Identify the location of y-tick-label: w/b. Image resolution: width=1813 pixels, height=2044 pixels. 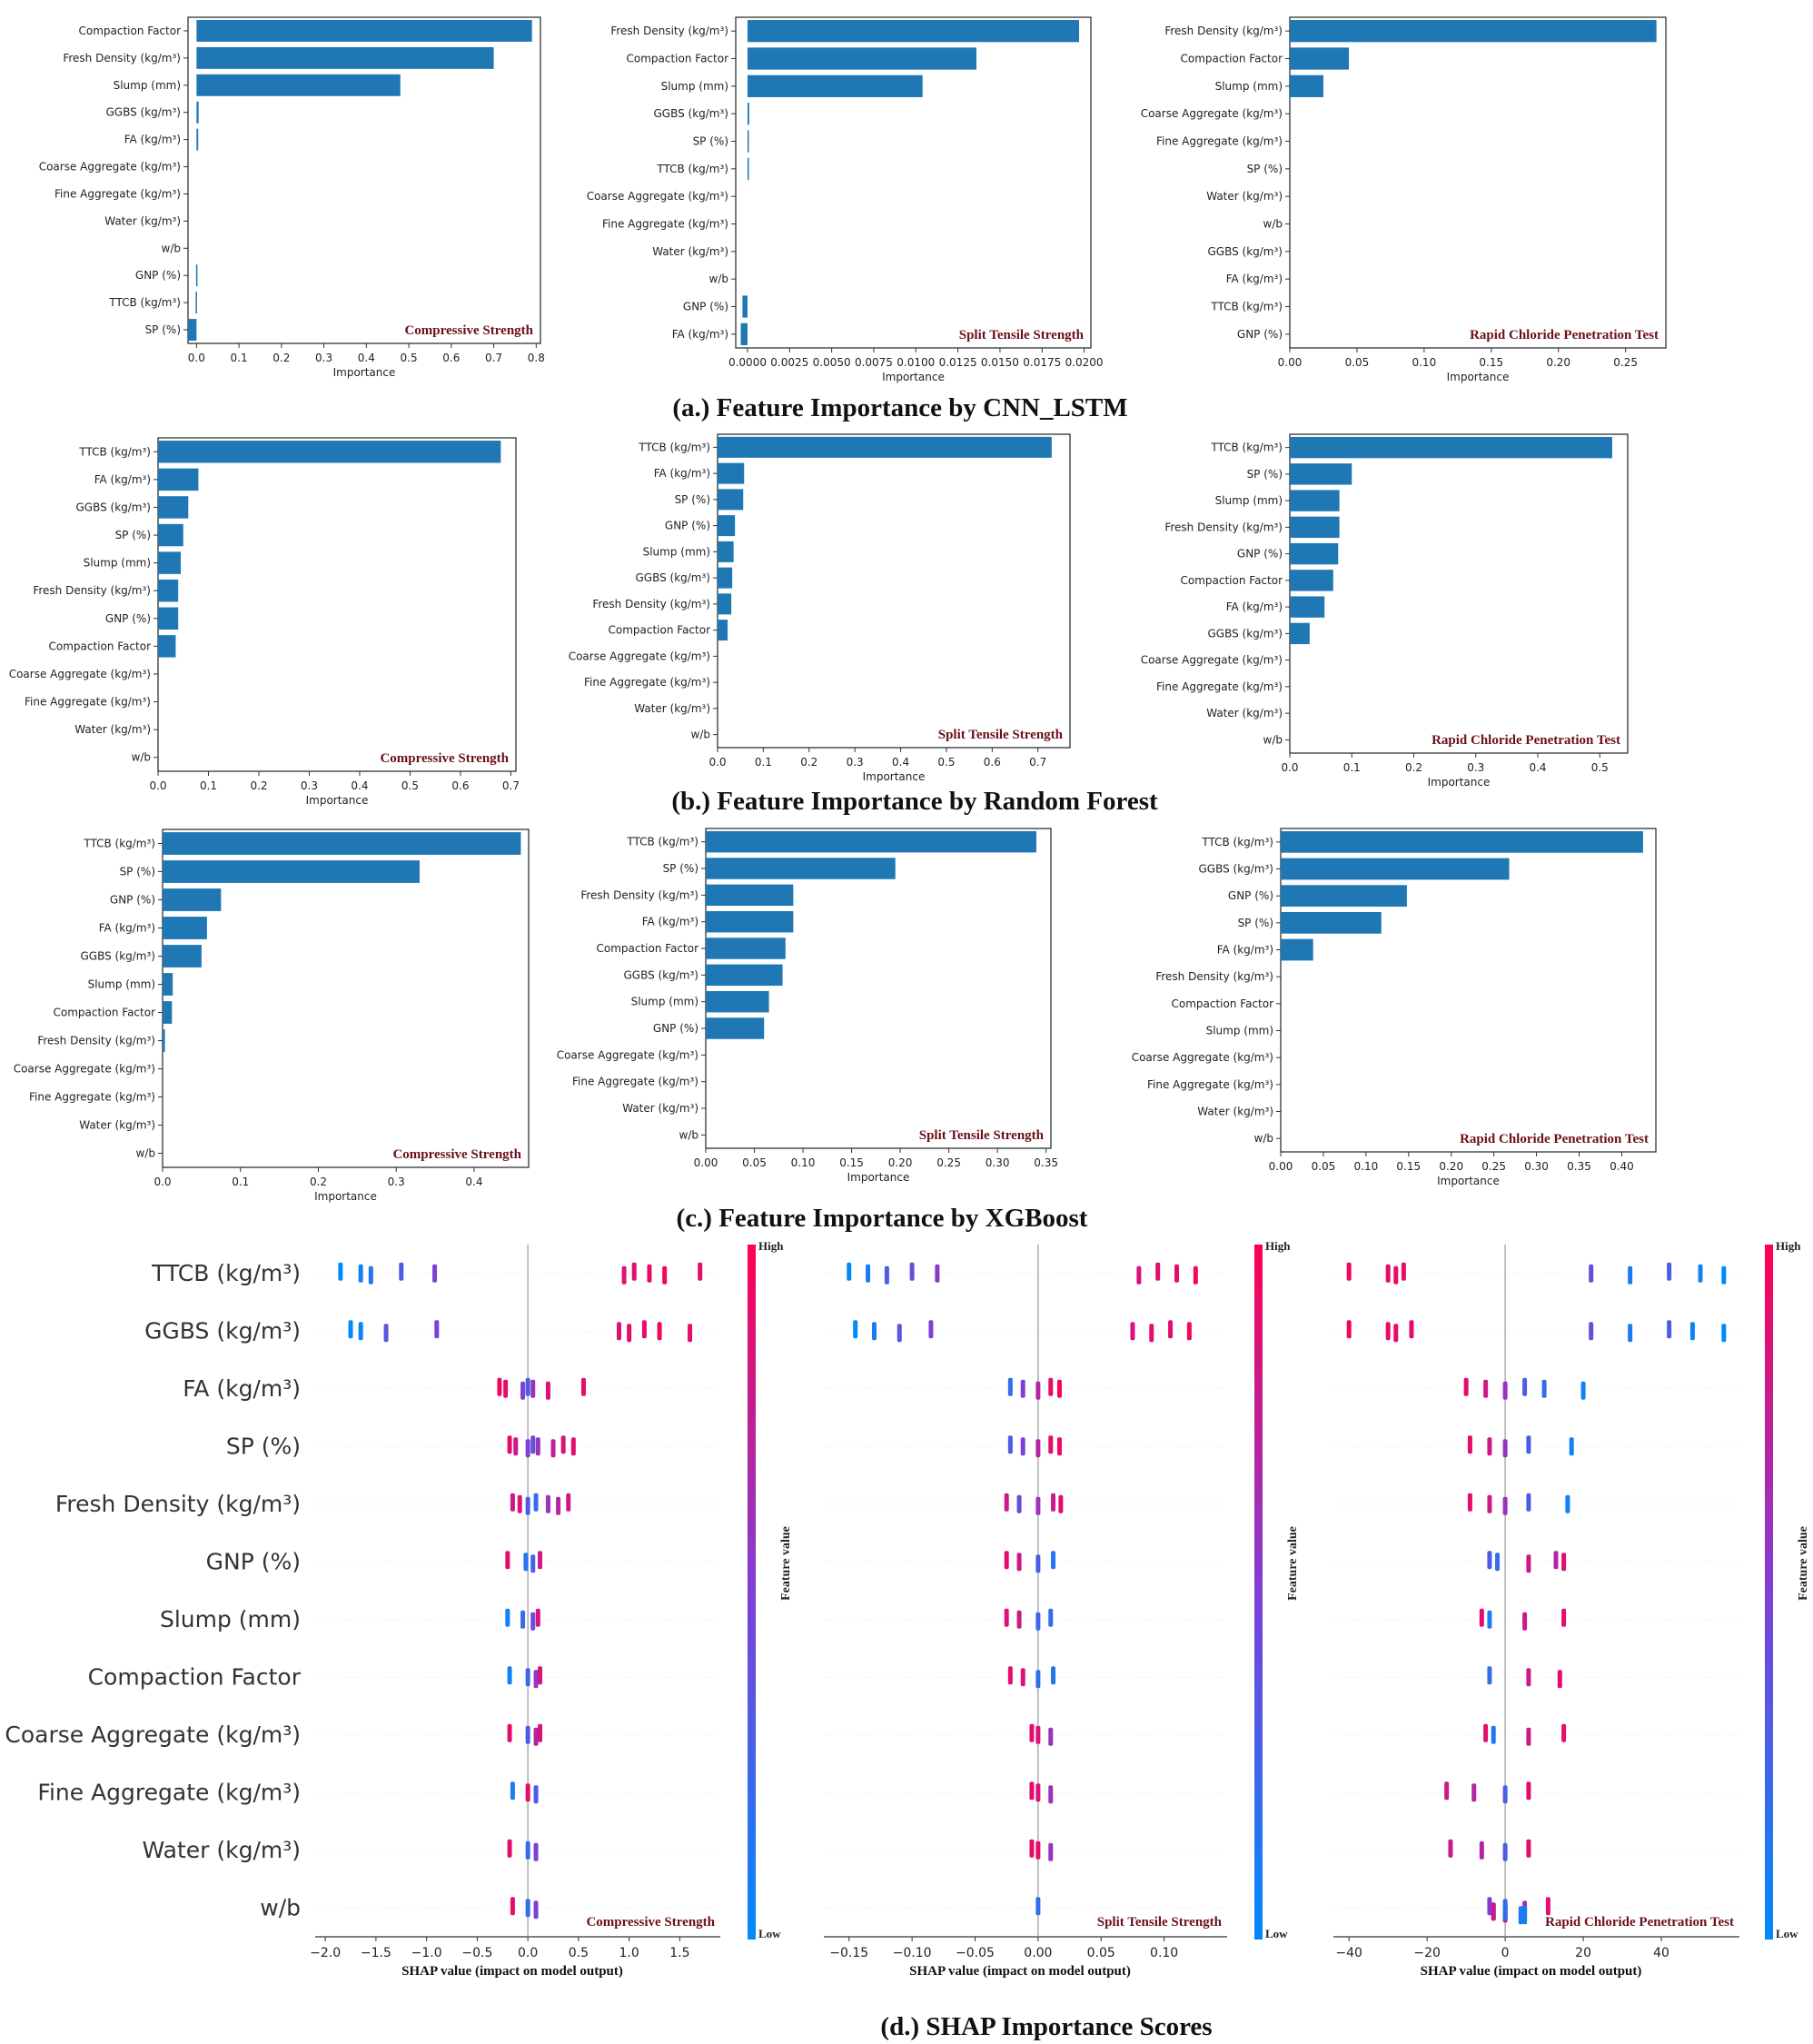
(171, 248).